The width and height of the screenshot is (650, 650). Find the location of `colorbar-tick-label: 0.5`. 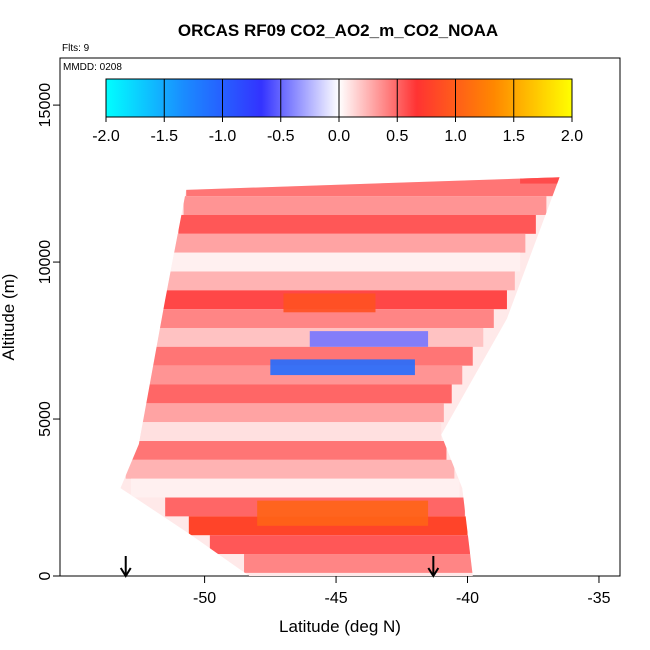

colorbar-tick-label: 0.5 is located at coordinates (397, 136).